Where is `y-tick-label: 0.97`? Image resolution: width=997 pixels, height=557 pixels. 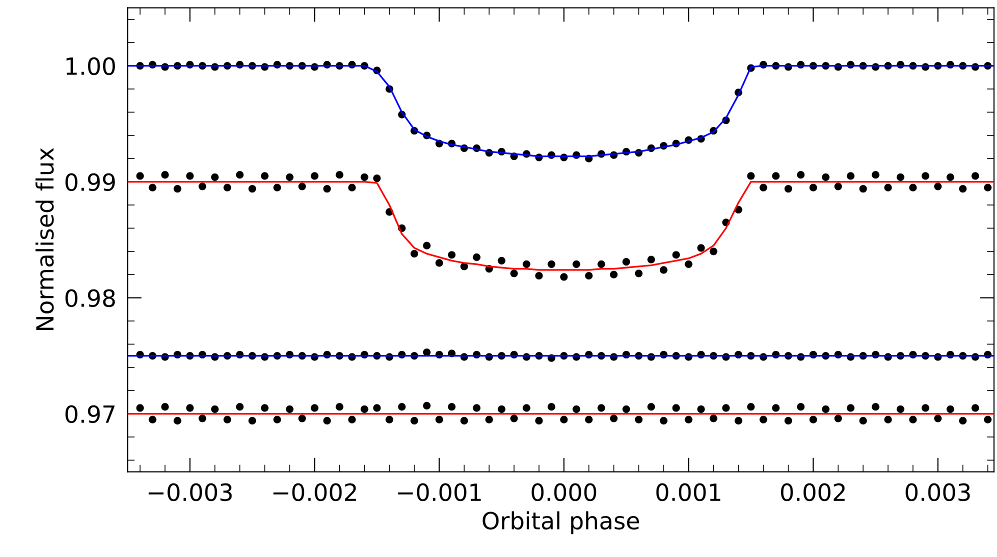 y-tick-label: 0.97 is located at coordinates (89, 414).